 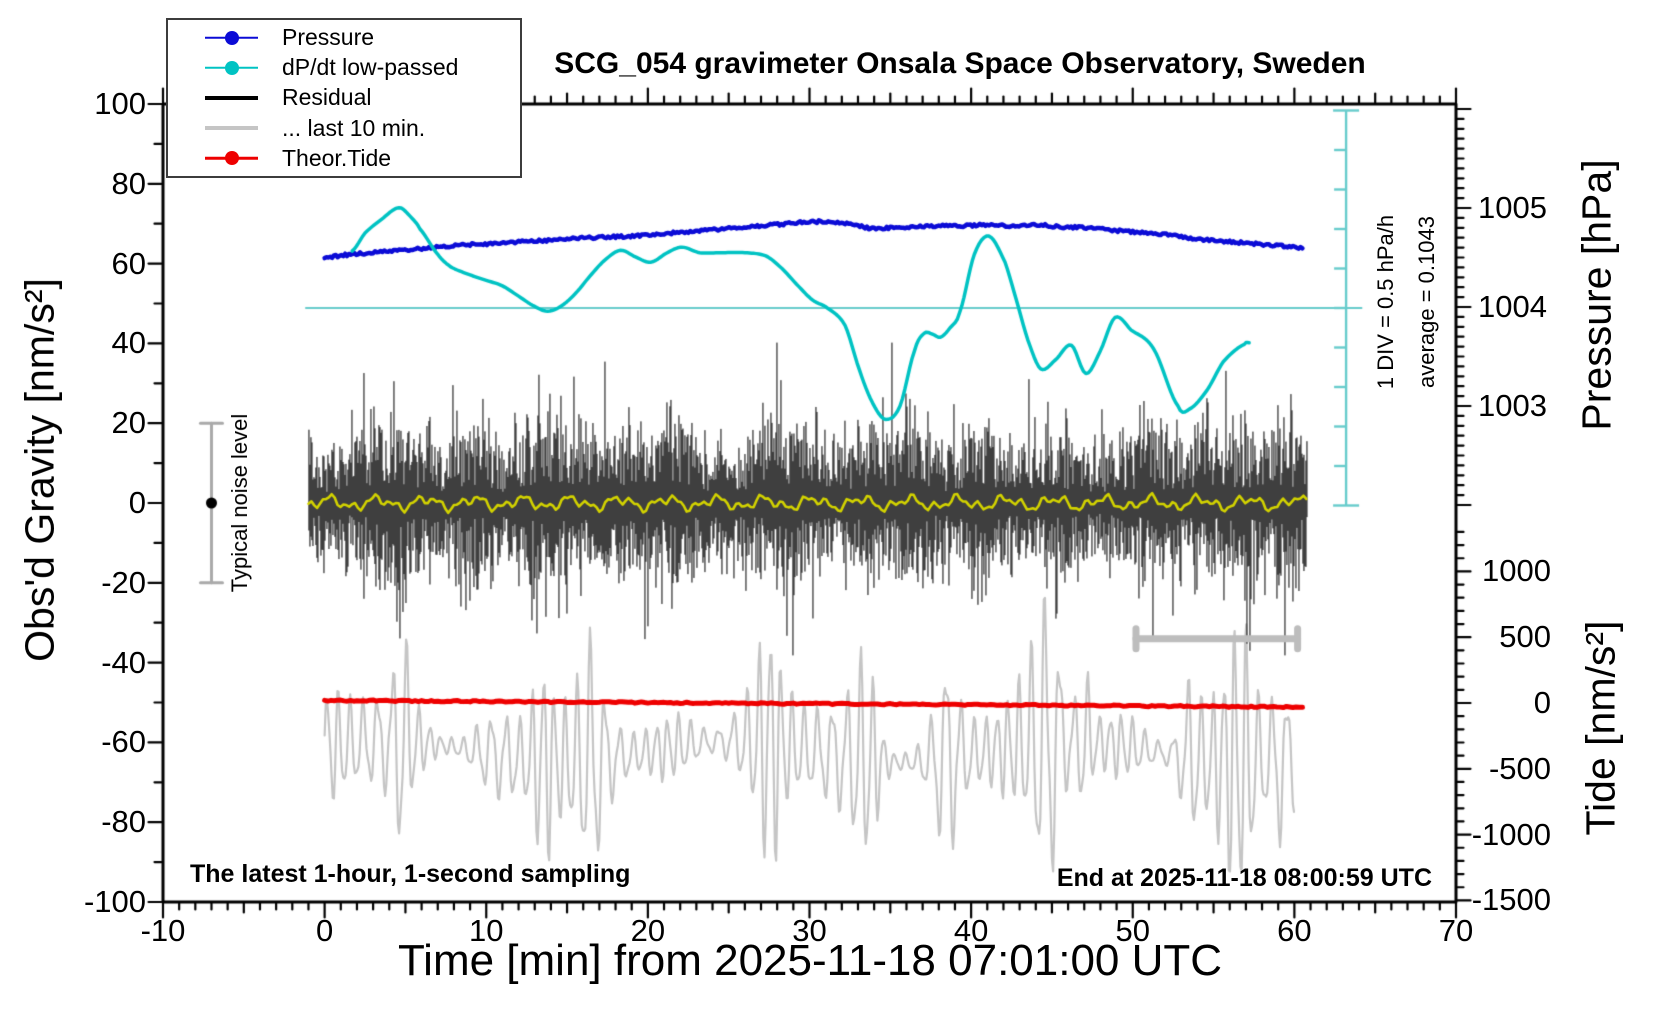 What do you see at coordinates (354, 127) in the screenshot?
I see `legend-item-label: ... last 10 min.` at bounding box center [354, 127].